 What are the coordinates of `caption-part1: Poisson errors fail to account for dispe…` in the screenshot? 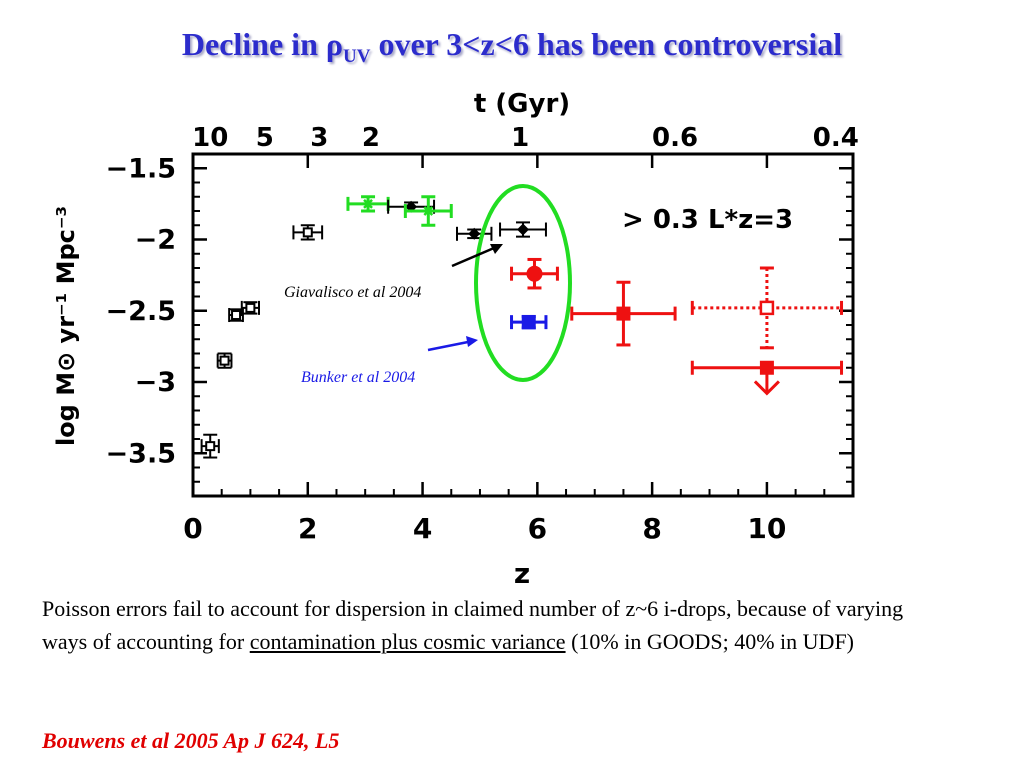 It's located at (473, 625).